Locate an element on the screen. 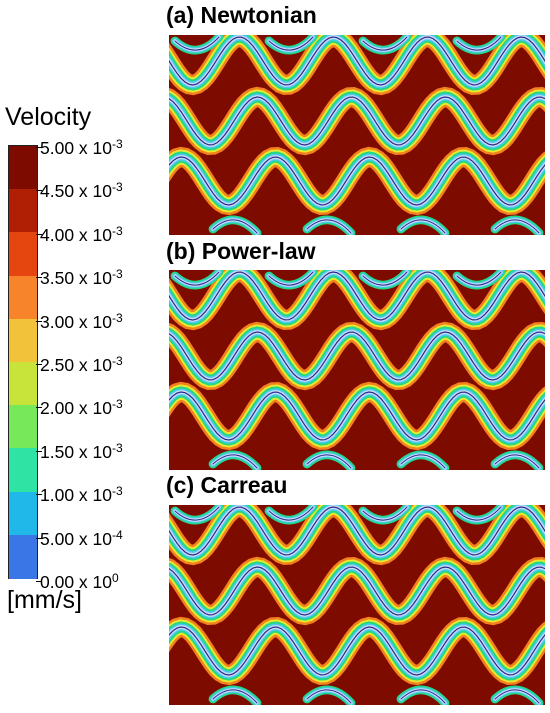 The image size is (550, 713). colorbar-tick: 3.50 x 10-3 is located at coordinates (79, 277).